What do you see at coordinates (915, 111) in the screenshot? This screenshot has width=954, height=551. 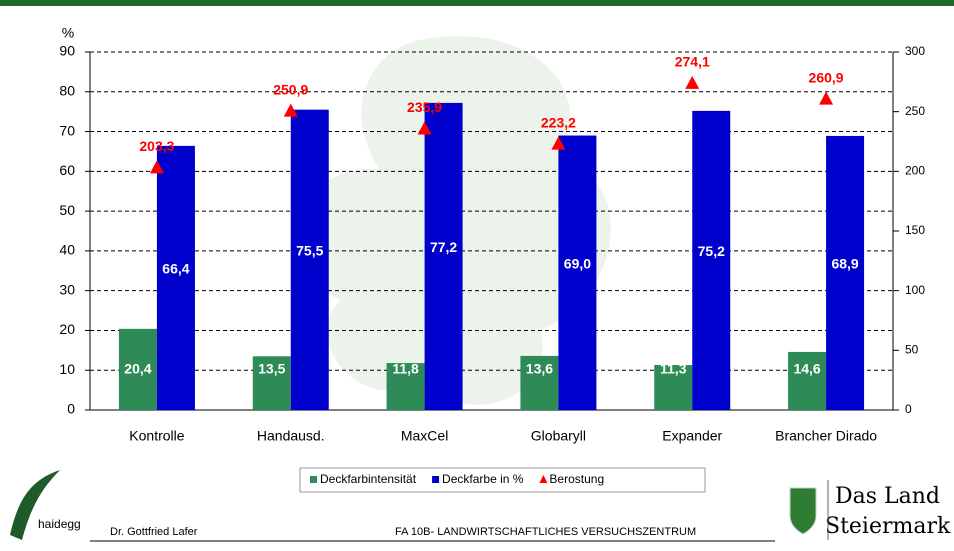 I see `y2-tick-label: 250` at bounding box center [915, 111].